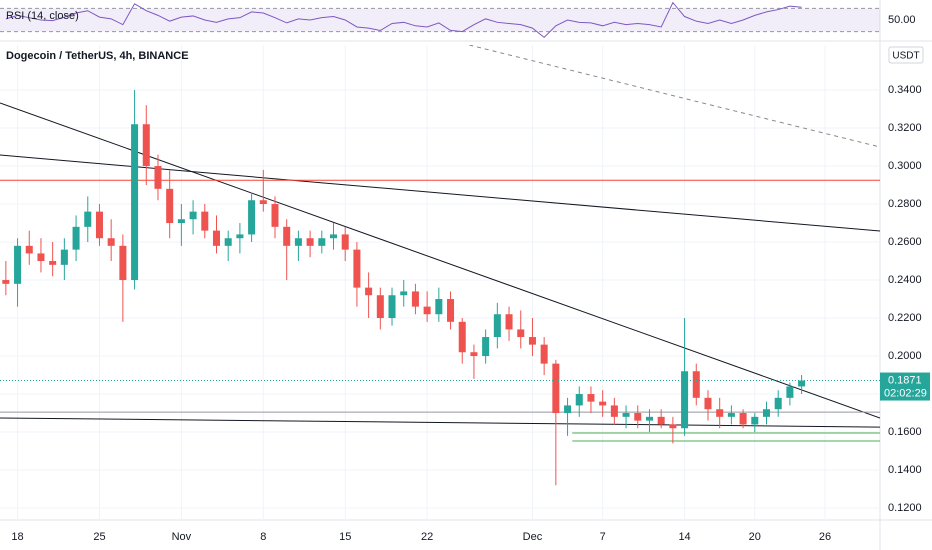  What do you see at coordinates (905, 470) in the screenshot?
I see `y-tick-label: 0.1400` at bounding box center [905, 470].